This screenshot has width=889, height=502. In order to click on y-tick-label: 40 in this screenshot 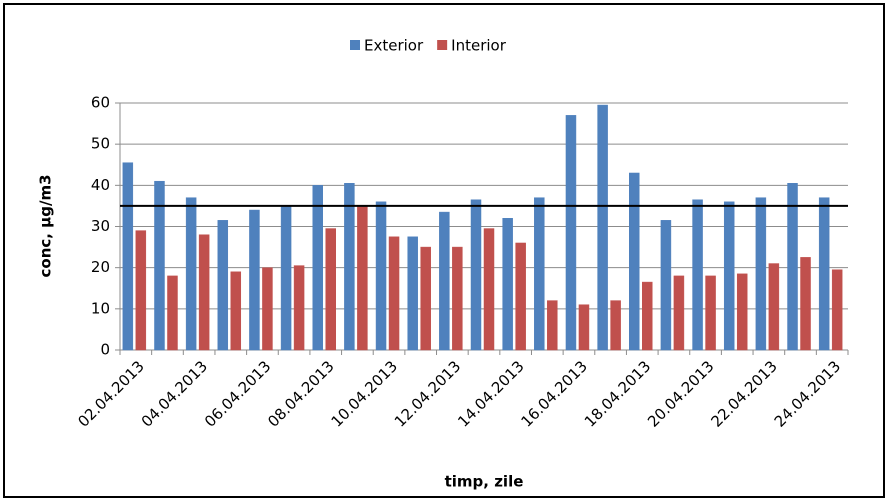, I will do `click(100, 185)`.